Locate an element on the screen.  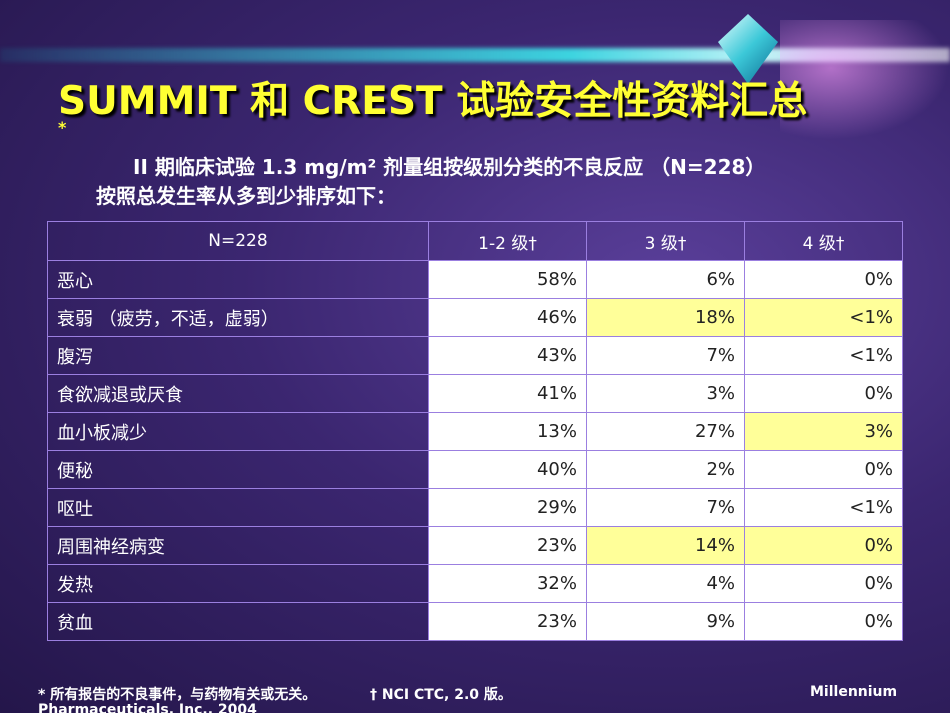
value-cell: 32% is located at coordinates (507, 583).